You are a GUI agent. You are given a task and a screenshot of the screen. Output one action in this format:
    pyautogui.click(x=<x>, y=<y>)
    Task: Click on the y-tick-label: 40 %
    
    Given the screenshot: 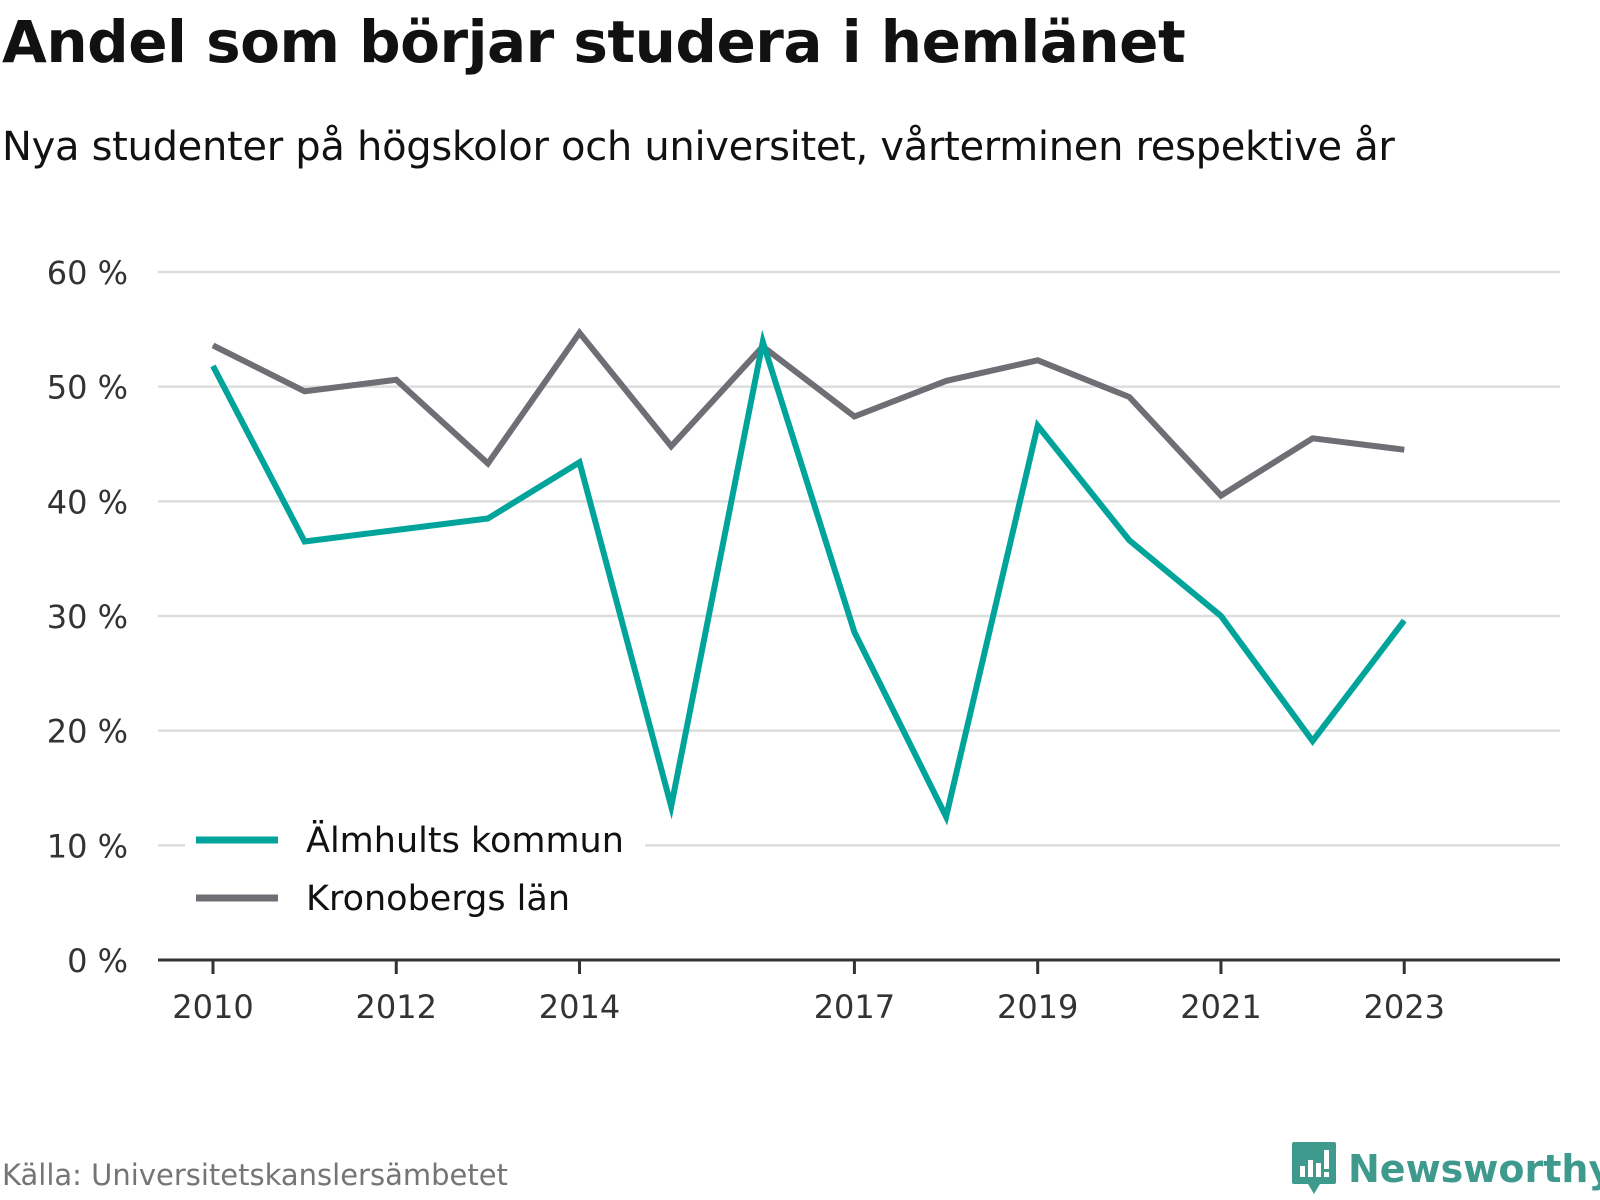 What is the action you would take?
    pyautogui.click(x=87, y=502)
    